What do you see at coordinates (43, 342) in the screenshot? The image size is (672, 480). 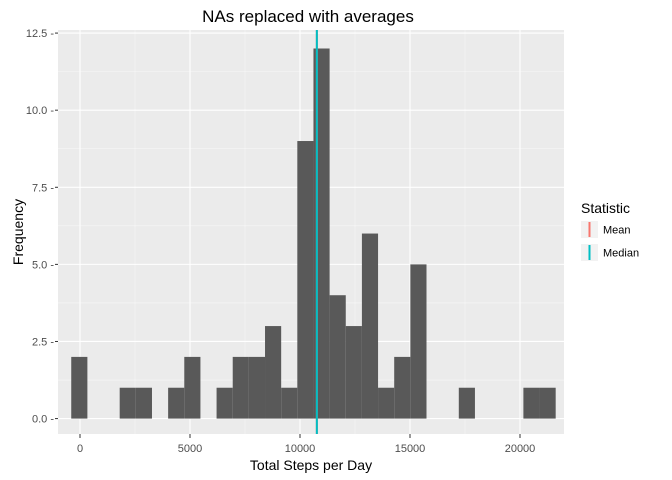 I see `y-tick-label: 2.5 -` at bounding box center [43, 342].